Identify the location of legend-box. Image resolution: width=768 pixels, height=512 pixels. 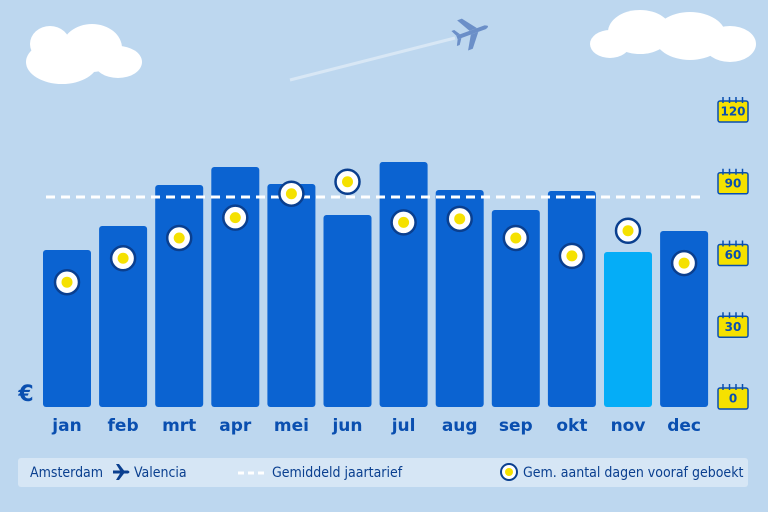
(383, 472).